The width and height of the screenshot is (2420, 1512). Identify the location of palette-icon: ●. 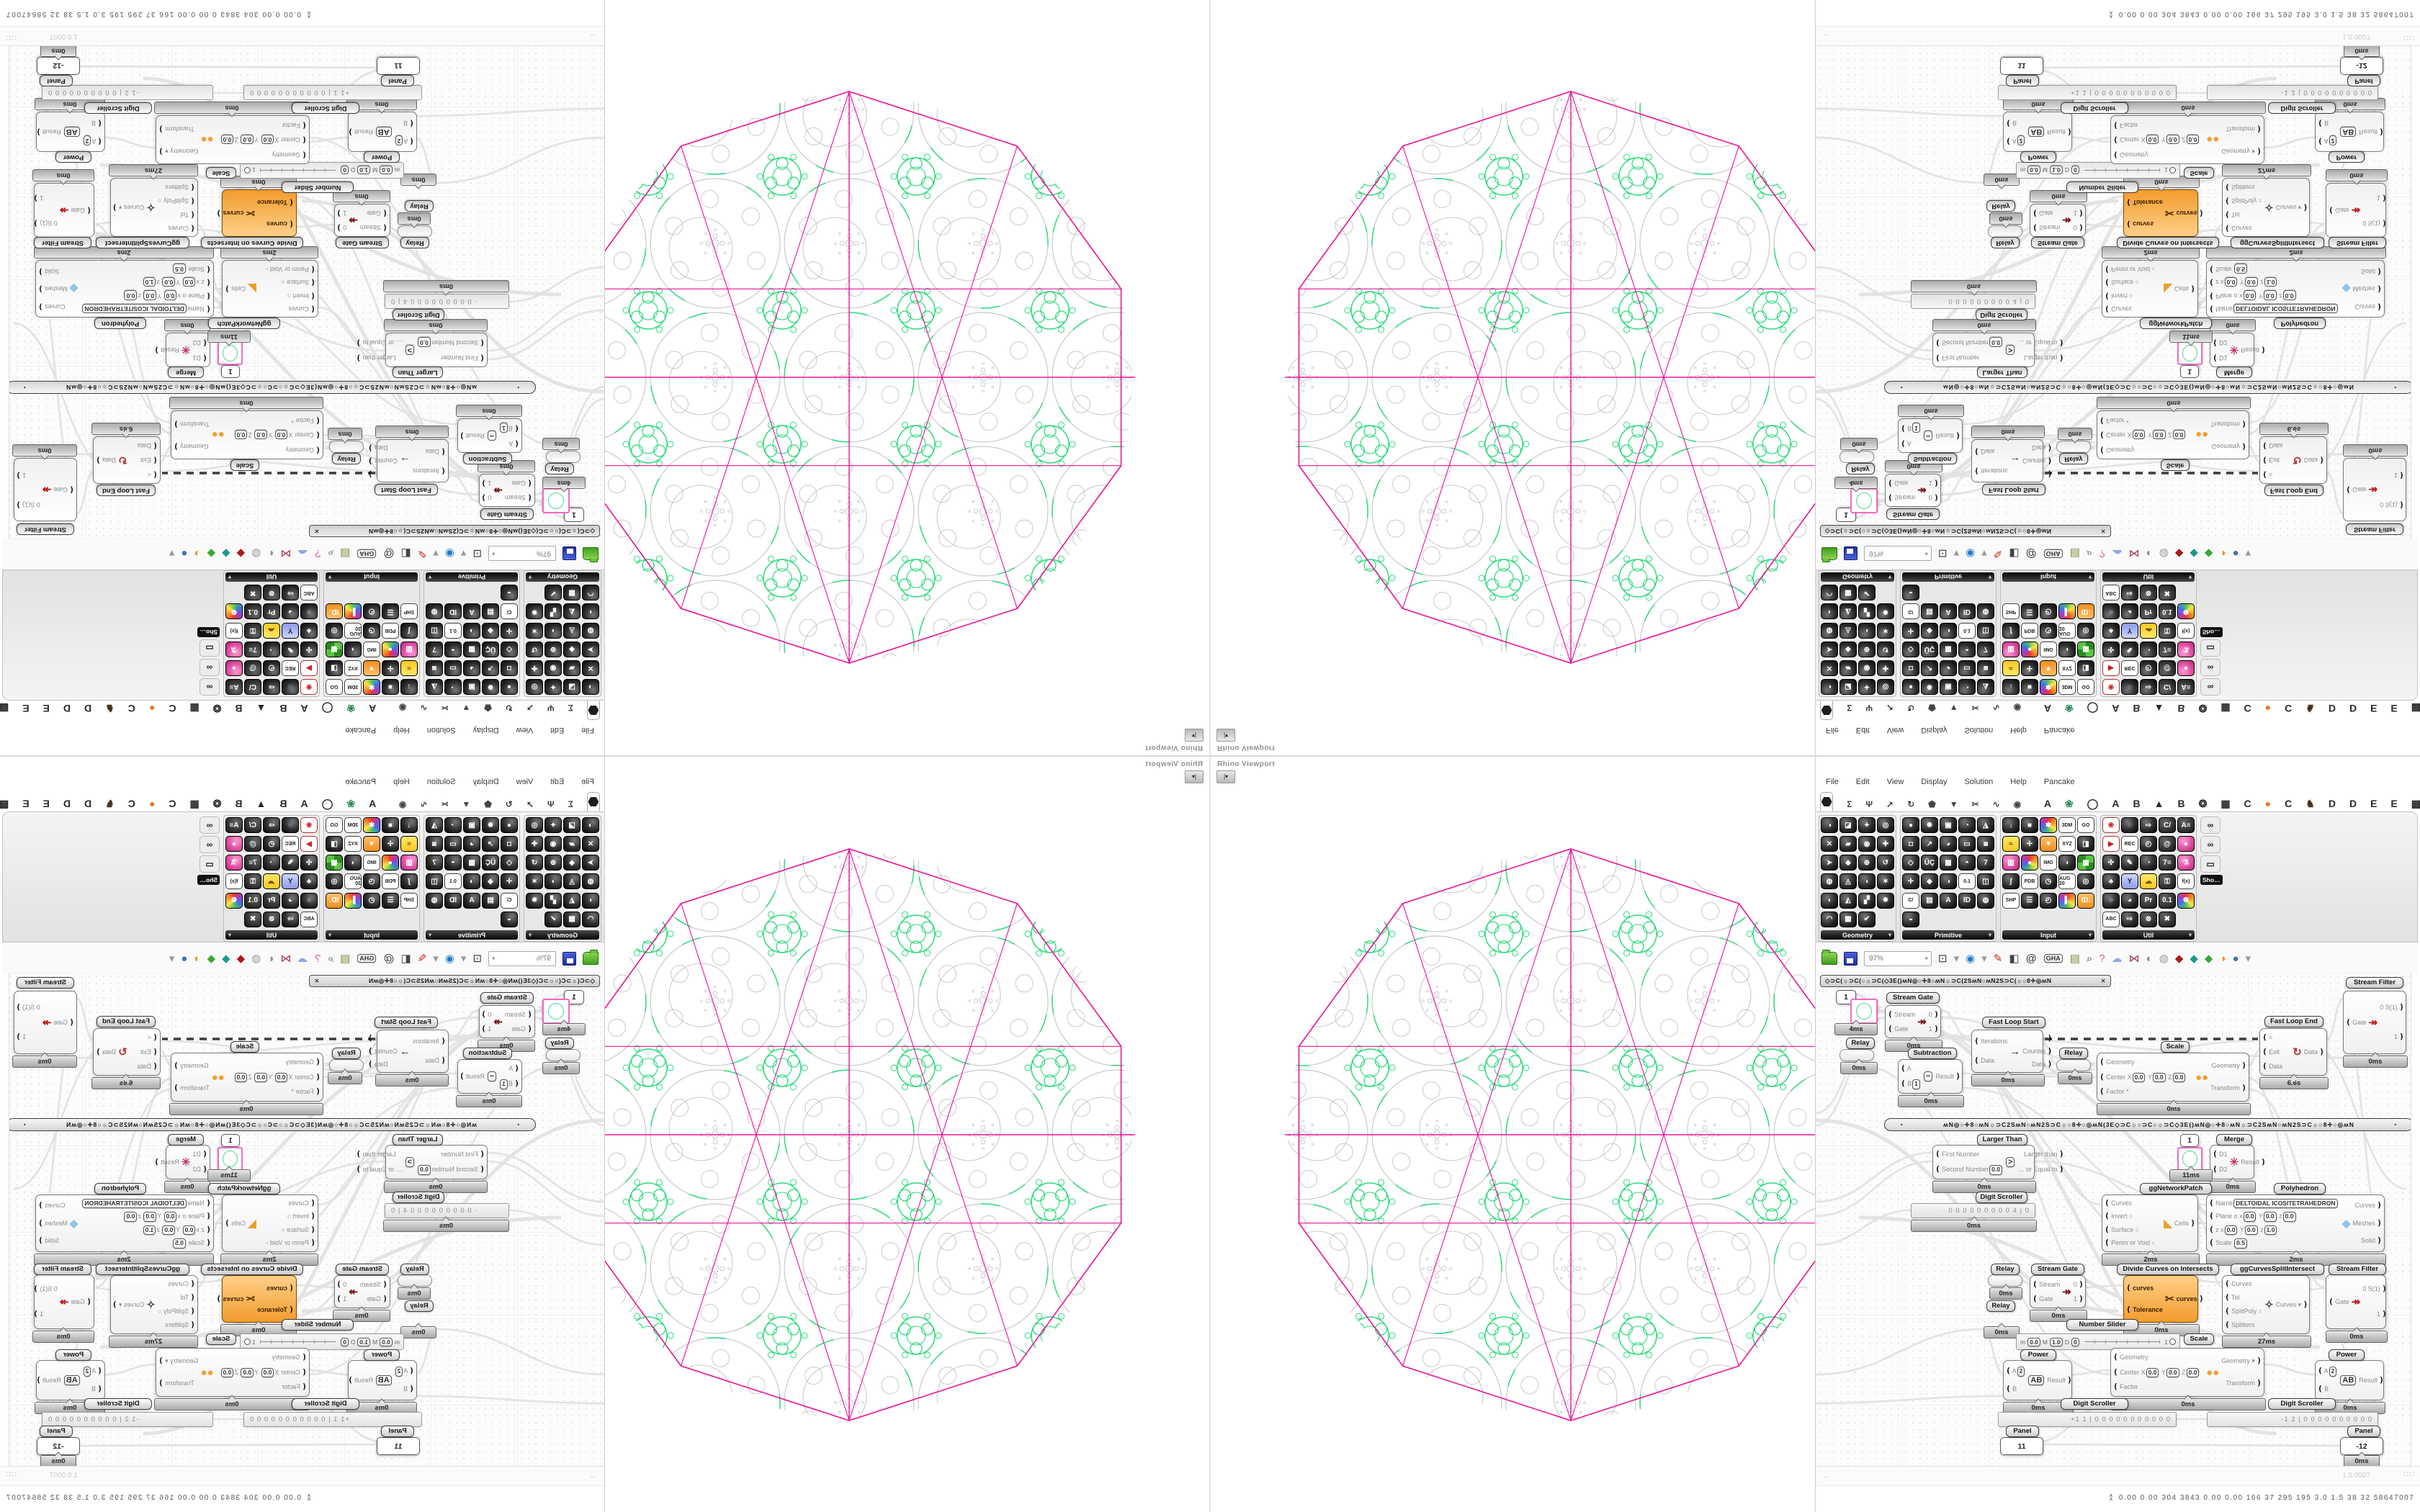
(391, 649).